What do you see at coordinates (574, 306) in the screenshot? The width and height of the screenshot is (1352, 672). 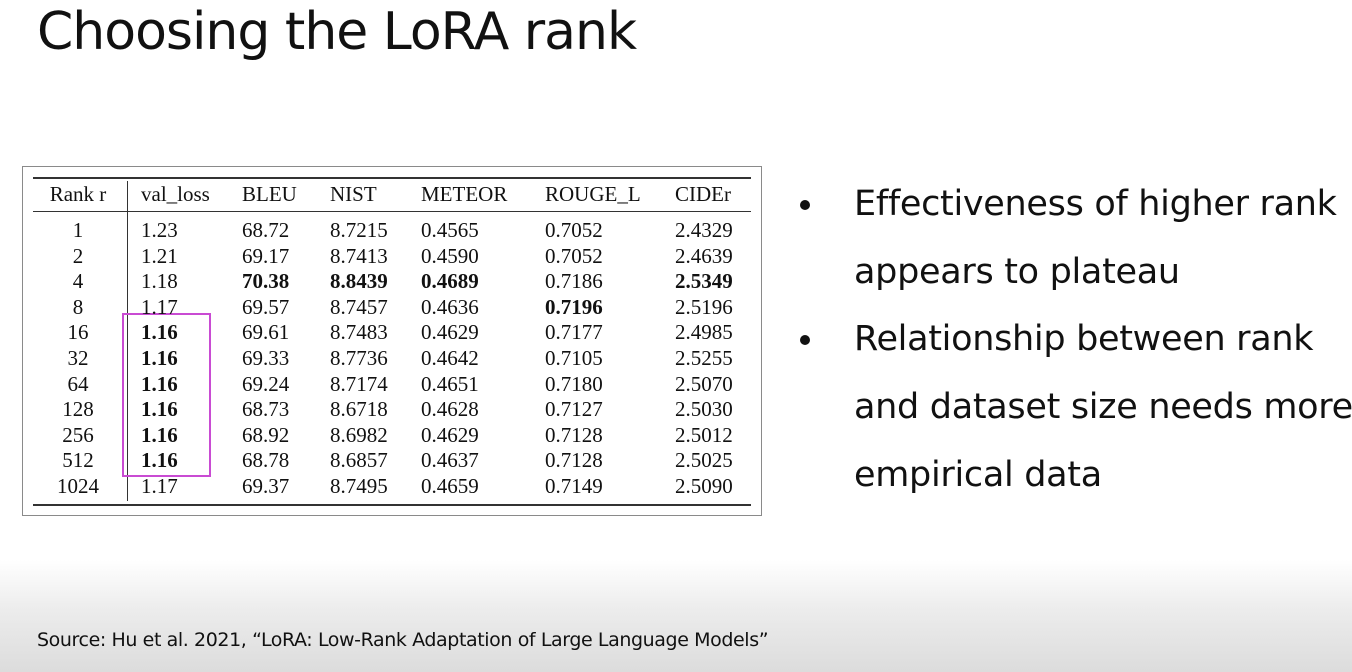 I see `table-cell: 0.7196` at bounding box center [574, 306].